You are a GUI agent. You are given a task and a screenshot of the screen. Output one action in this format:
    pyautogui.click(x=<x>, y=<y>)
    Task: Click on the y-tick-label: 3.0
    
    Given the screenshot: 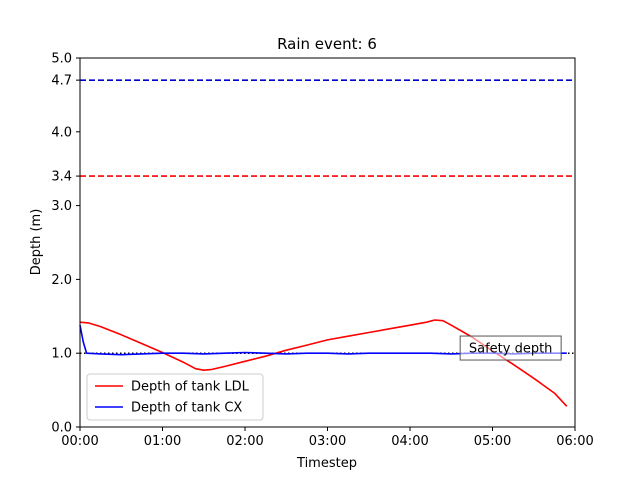 What is the action you would take?
    pyautogui.click(x=61, y=206)
    